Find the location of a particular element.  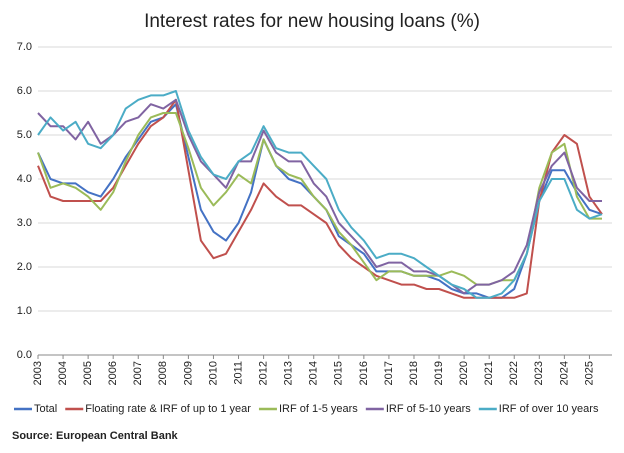

x-tick-label: 2012 is located at coordinates (263, 373).